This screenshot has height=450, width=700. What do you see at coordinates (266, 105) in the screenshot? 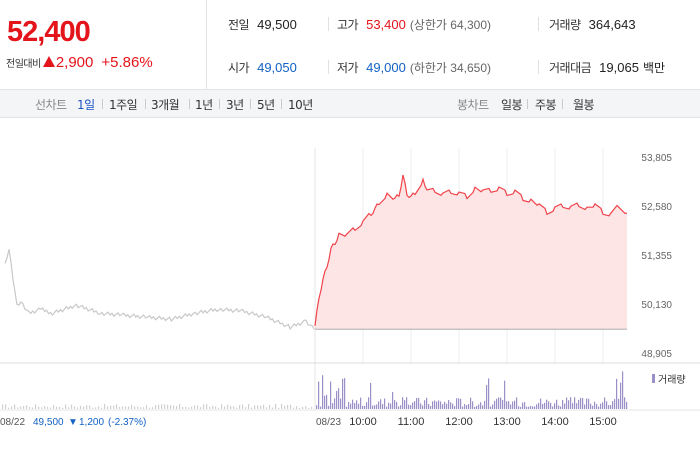
I see `tab-5-years: 5년` at bounding box center [266, 105].